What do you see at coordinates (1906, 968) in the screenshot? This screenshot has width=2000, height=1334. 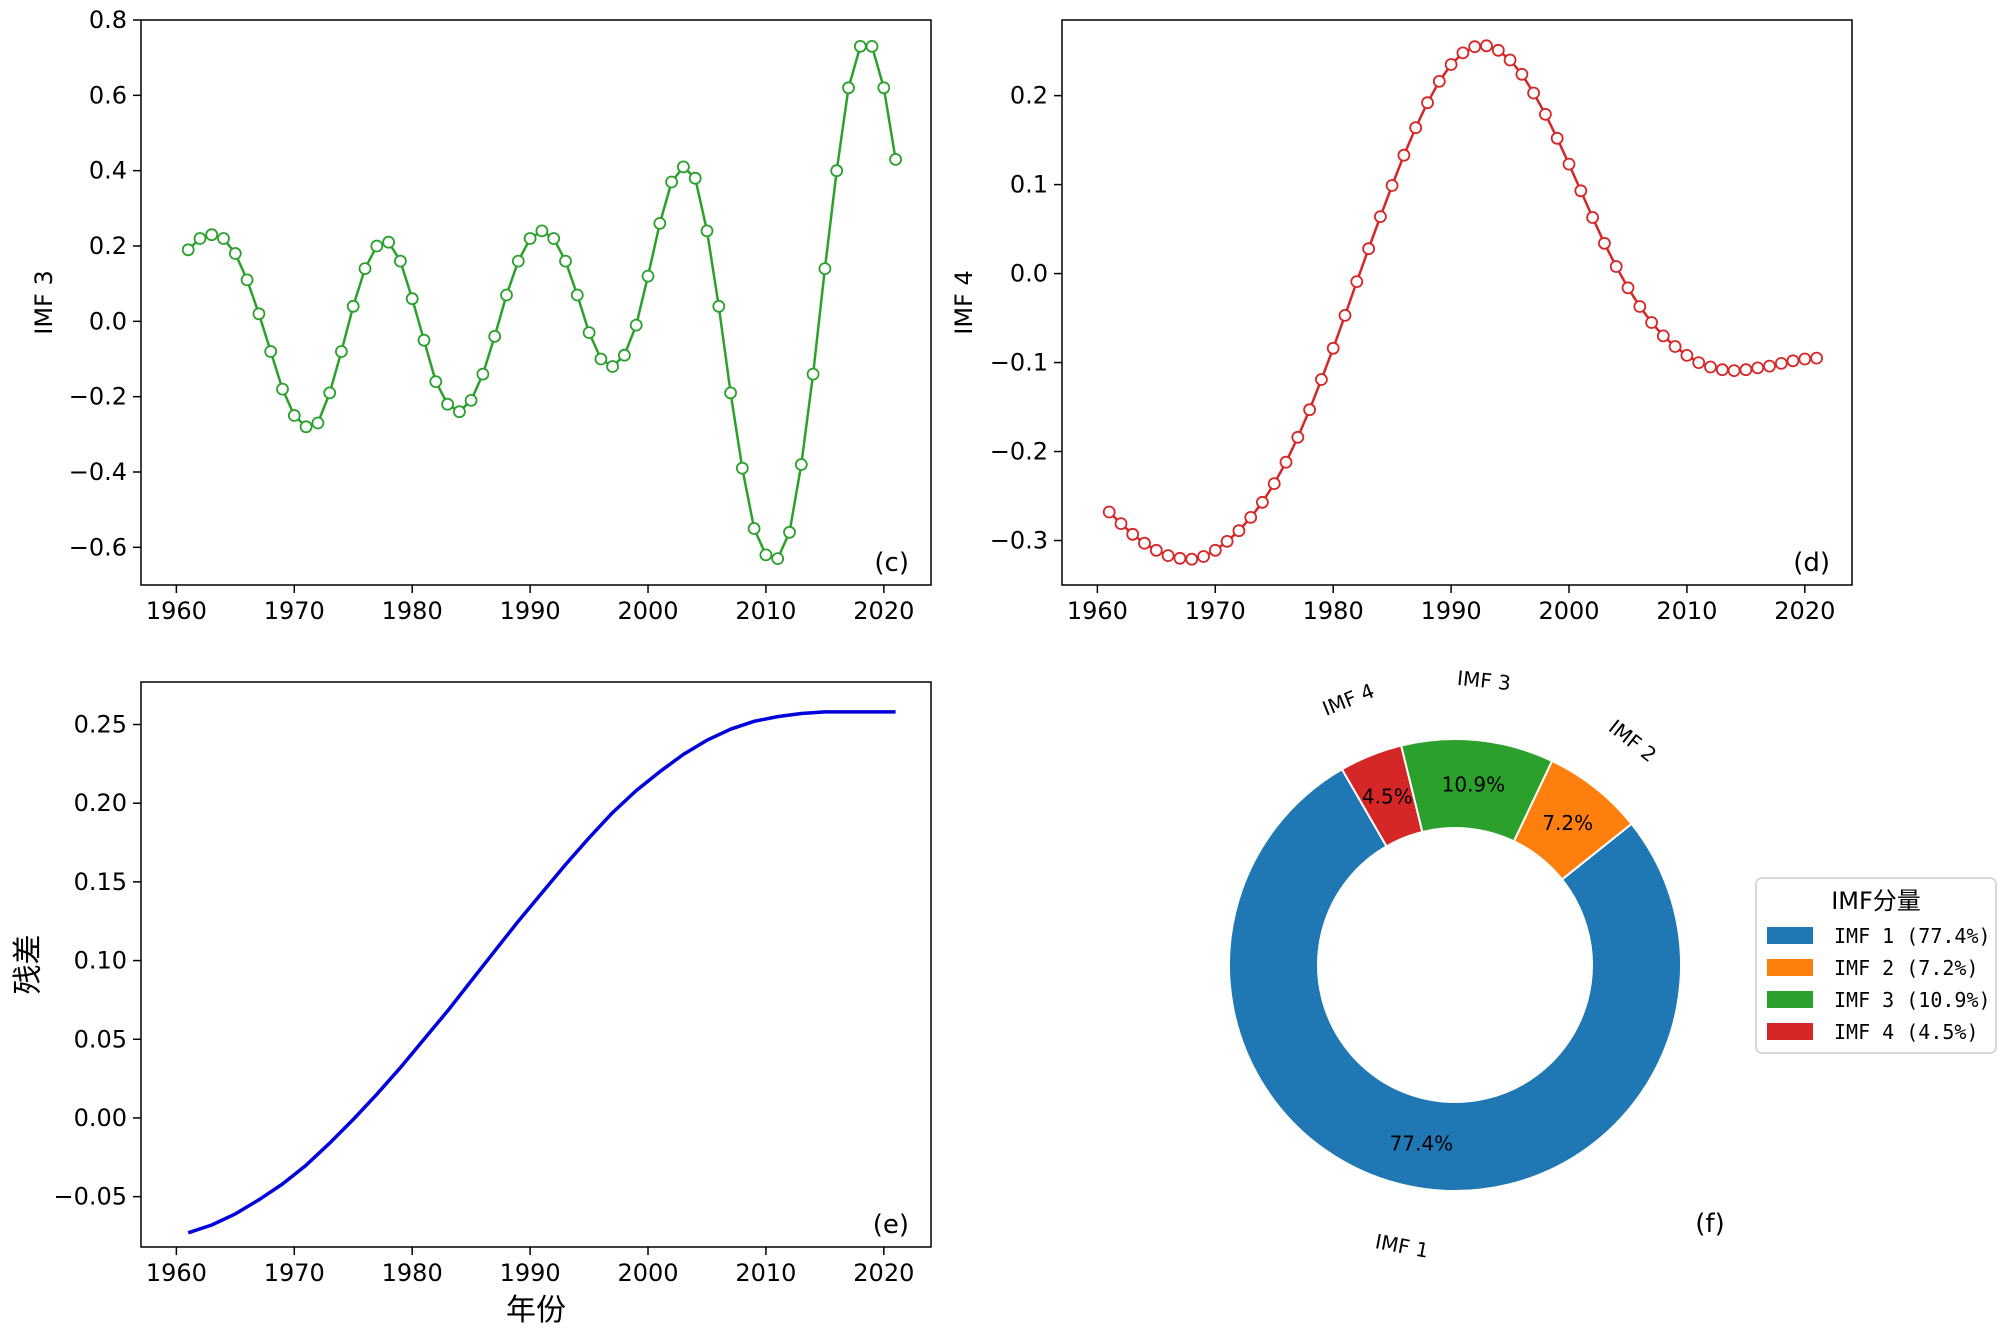 I see `legend-entry-label: IMF 2 (7.2%)` at bounding box center [1906, 968].